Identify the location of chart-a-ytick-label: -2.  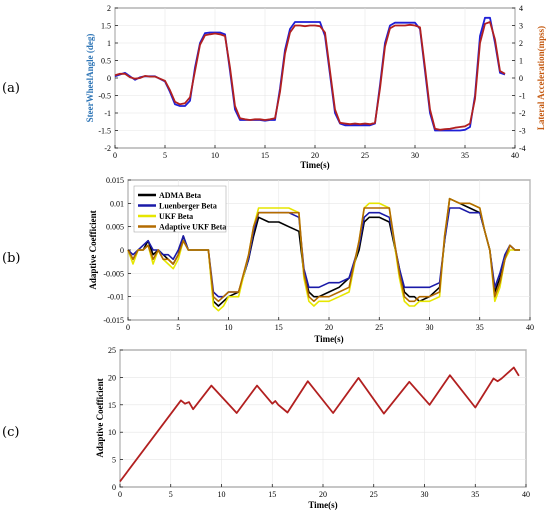
(107, 148).